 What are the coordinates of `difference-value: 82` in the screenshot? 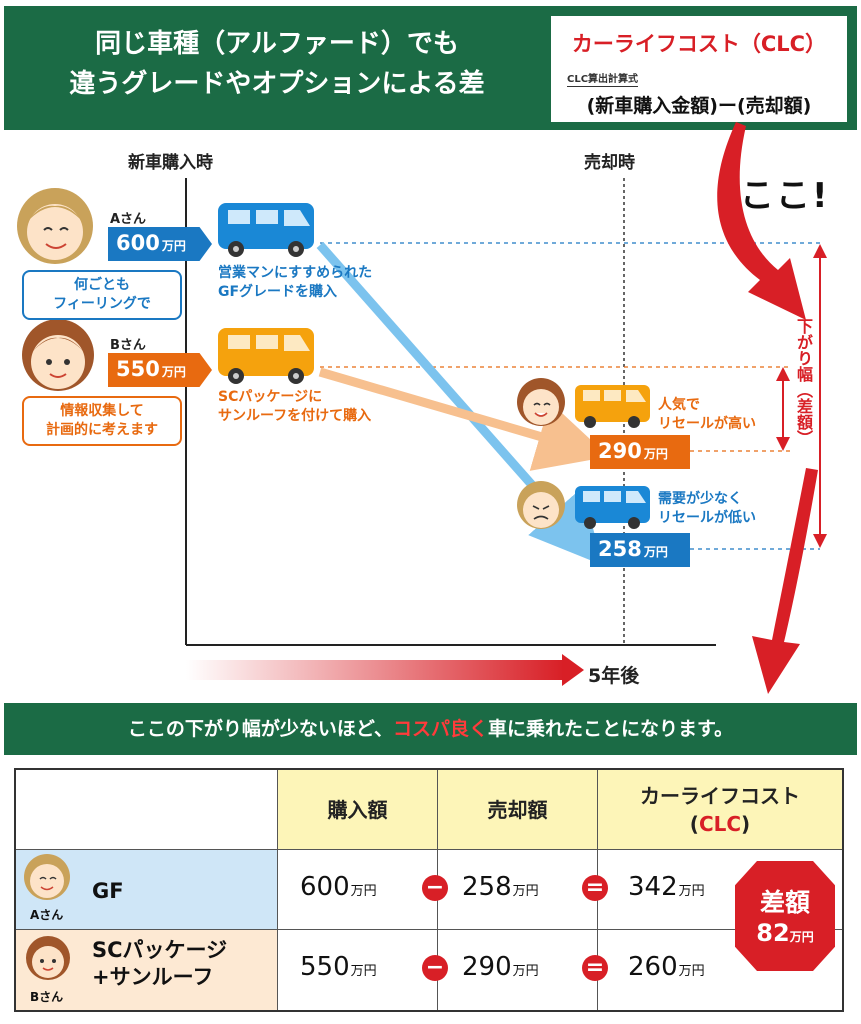 It's located at (773, 933).